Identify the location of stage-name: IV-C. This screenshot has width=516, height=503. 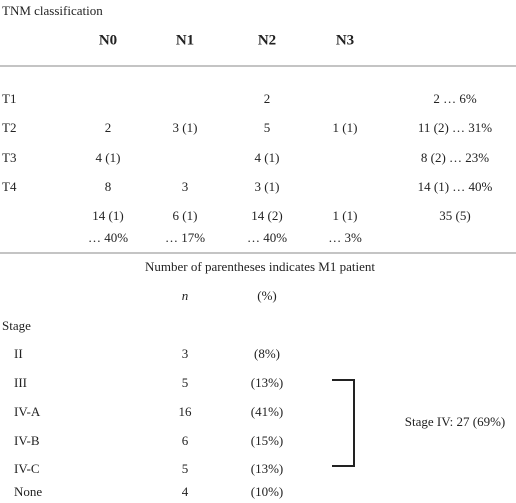
(27, 468).